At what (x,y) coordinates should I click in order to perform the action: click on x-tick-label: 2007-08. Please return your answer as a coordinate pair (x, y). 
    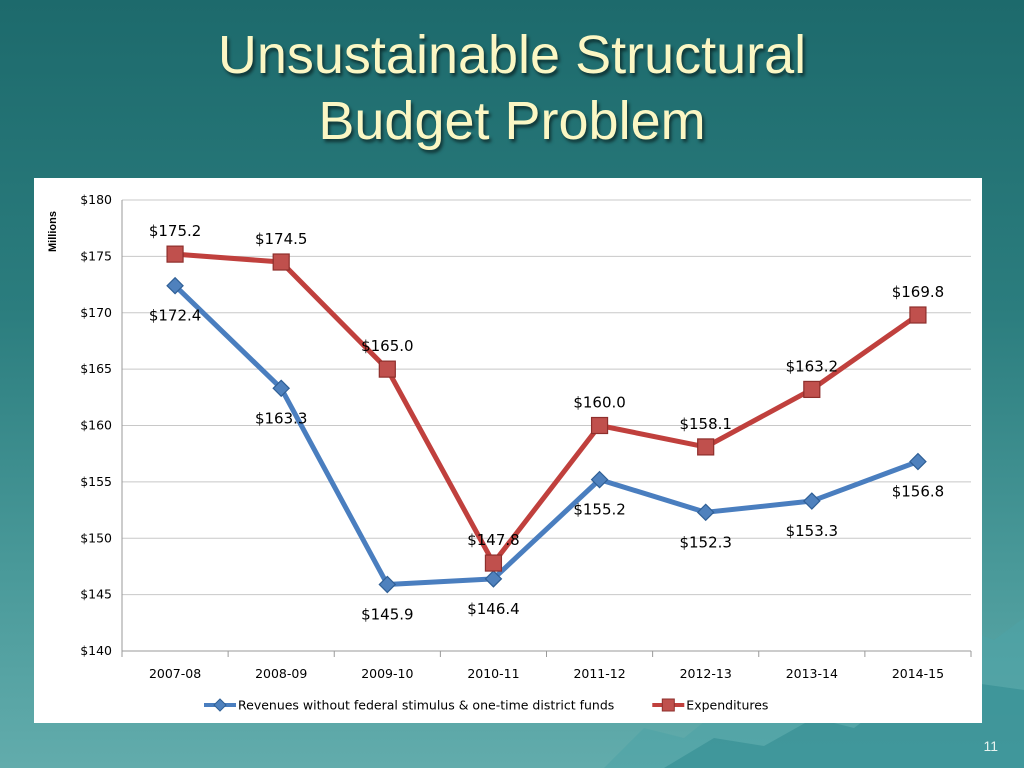
    Looking at the image, I should click on (175, 673).